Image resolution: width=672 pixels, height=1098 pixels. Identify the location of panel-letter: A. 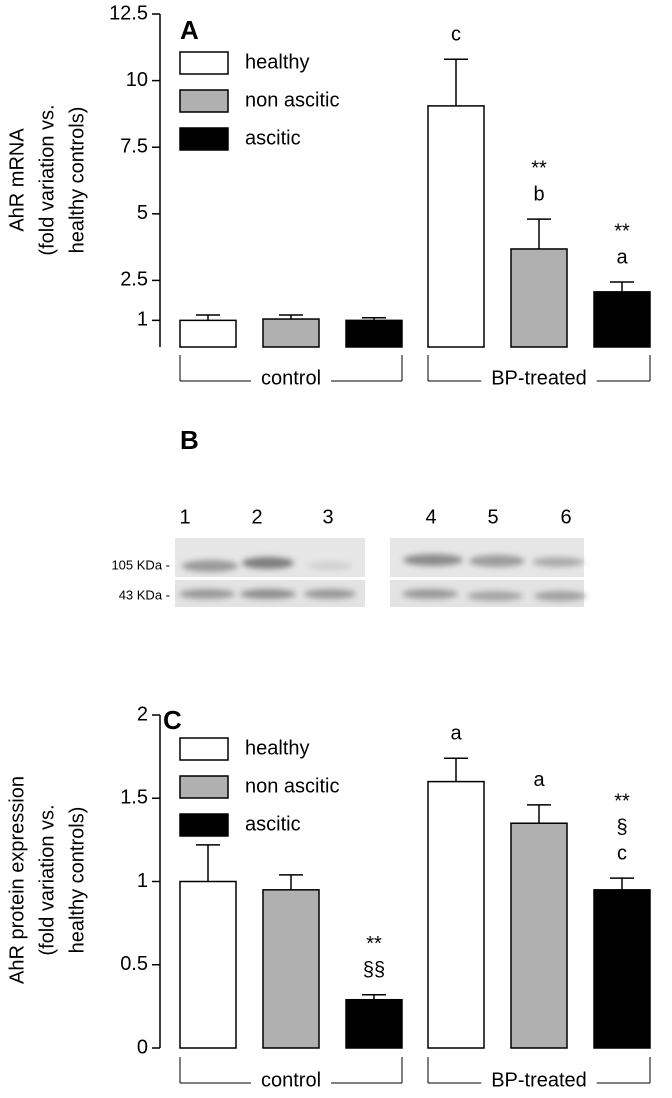
(189, 30).